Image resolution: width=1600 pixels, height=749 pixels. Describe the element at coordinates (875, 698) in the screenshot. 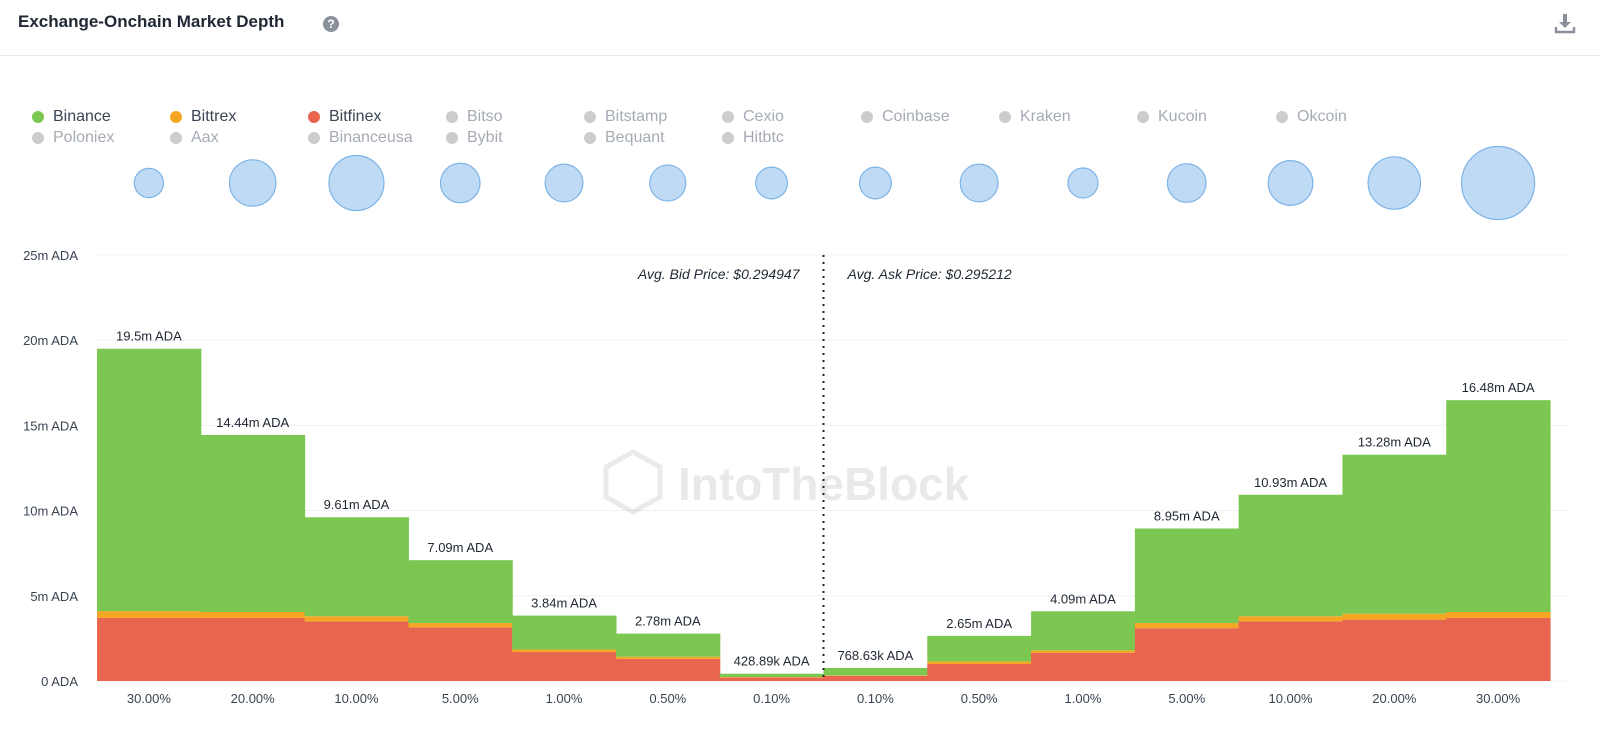

I see `x-tick-label: 0.10%` at that location.